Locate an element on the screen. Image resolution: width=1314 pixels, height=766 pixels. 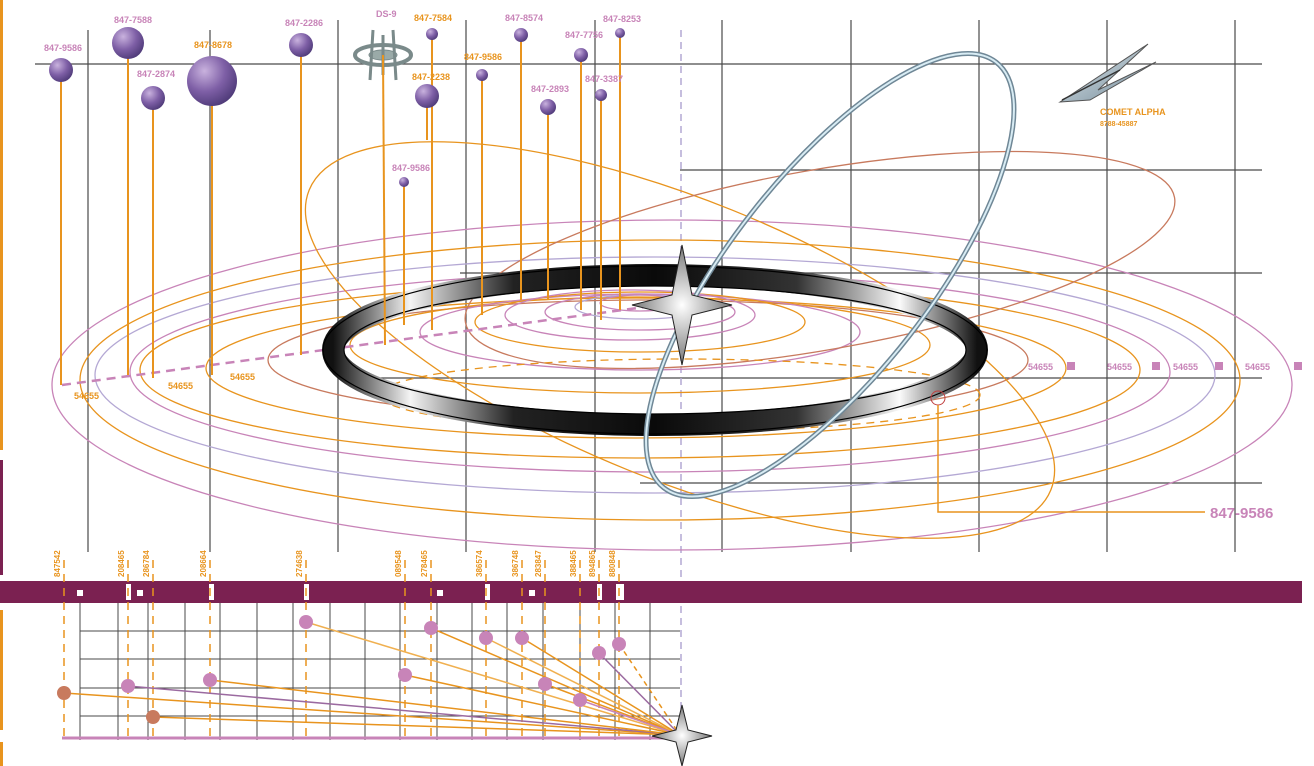
callout is located at coordinates (1067, 451).